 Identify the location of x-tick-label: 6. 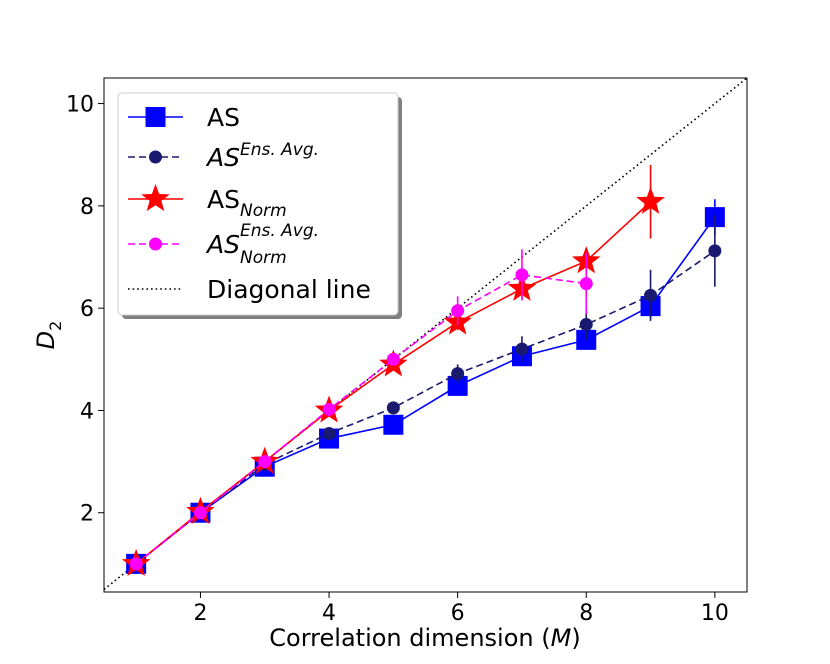
(458, 613).